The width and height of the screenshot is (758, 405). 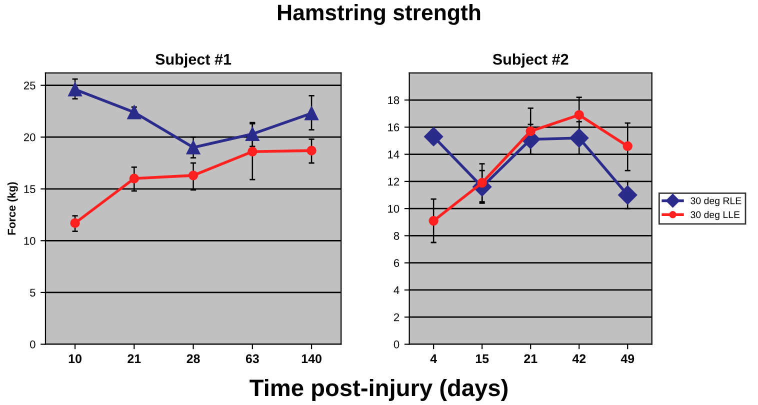 What do you see at coordinates (394, 100) in the screenshot?
I see `y-tick-label: 18` at bounding box center [394, 100].